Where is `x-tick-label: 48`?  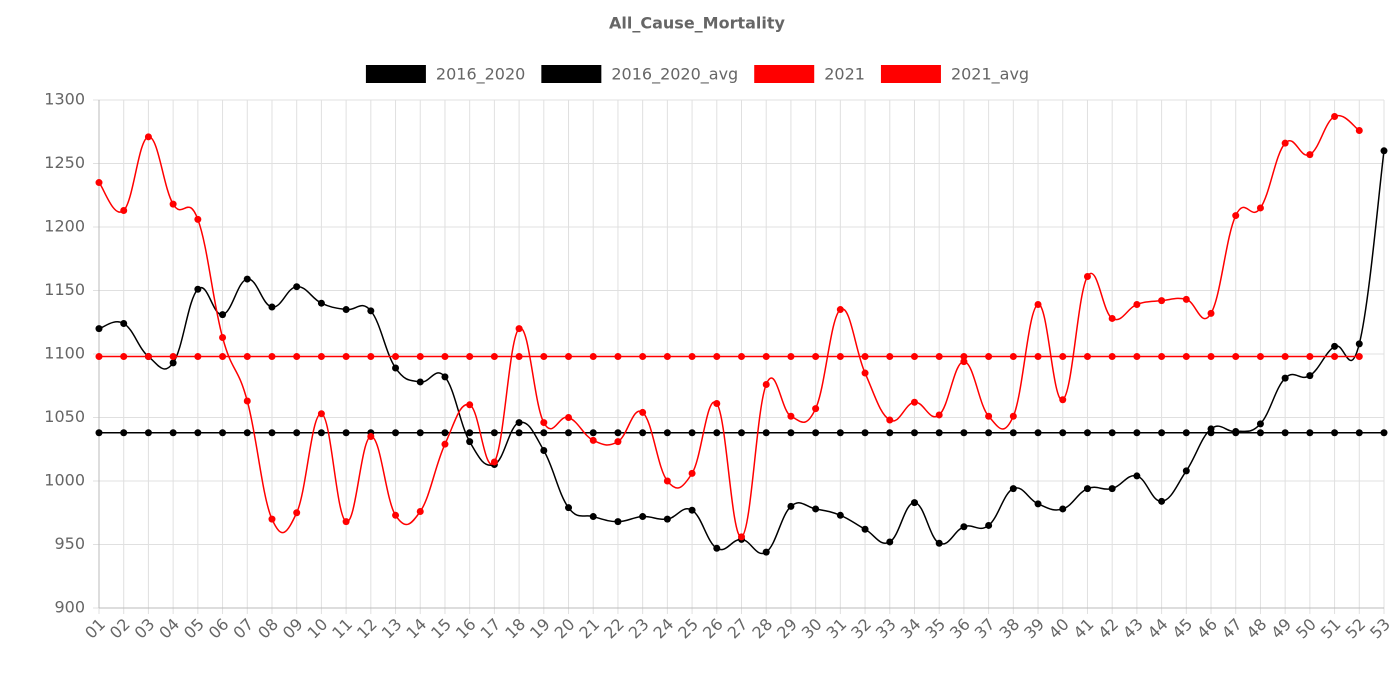 x-tick-label: 48 is located at coordinates (1257, 629).